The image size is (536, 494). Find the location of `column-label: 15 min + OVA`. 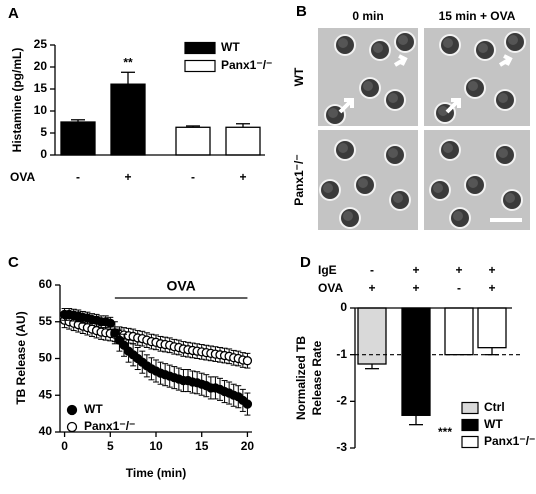

column-label: 15 min + OVA is located at coordinates (477, 16).